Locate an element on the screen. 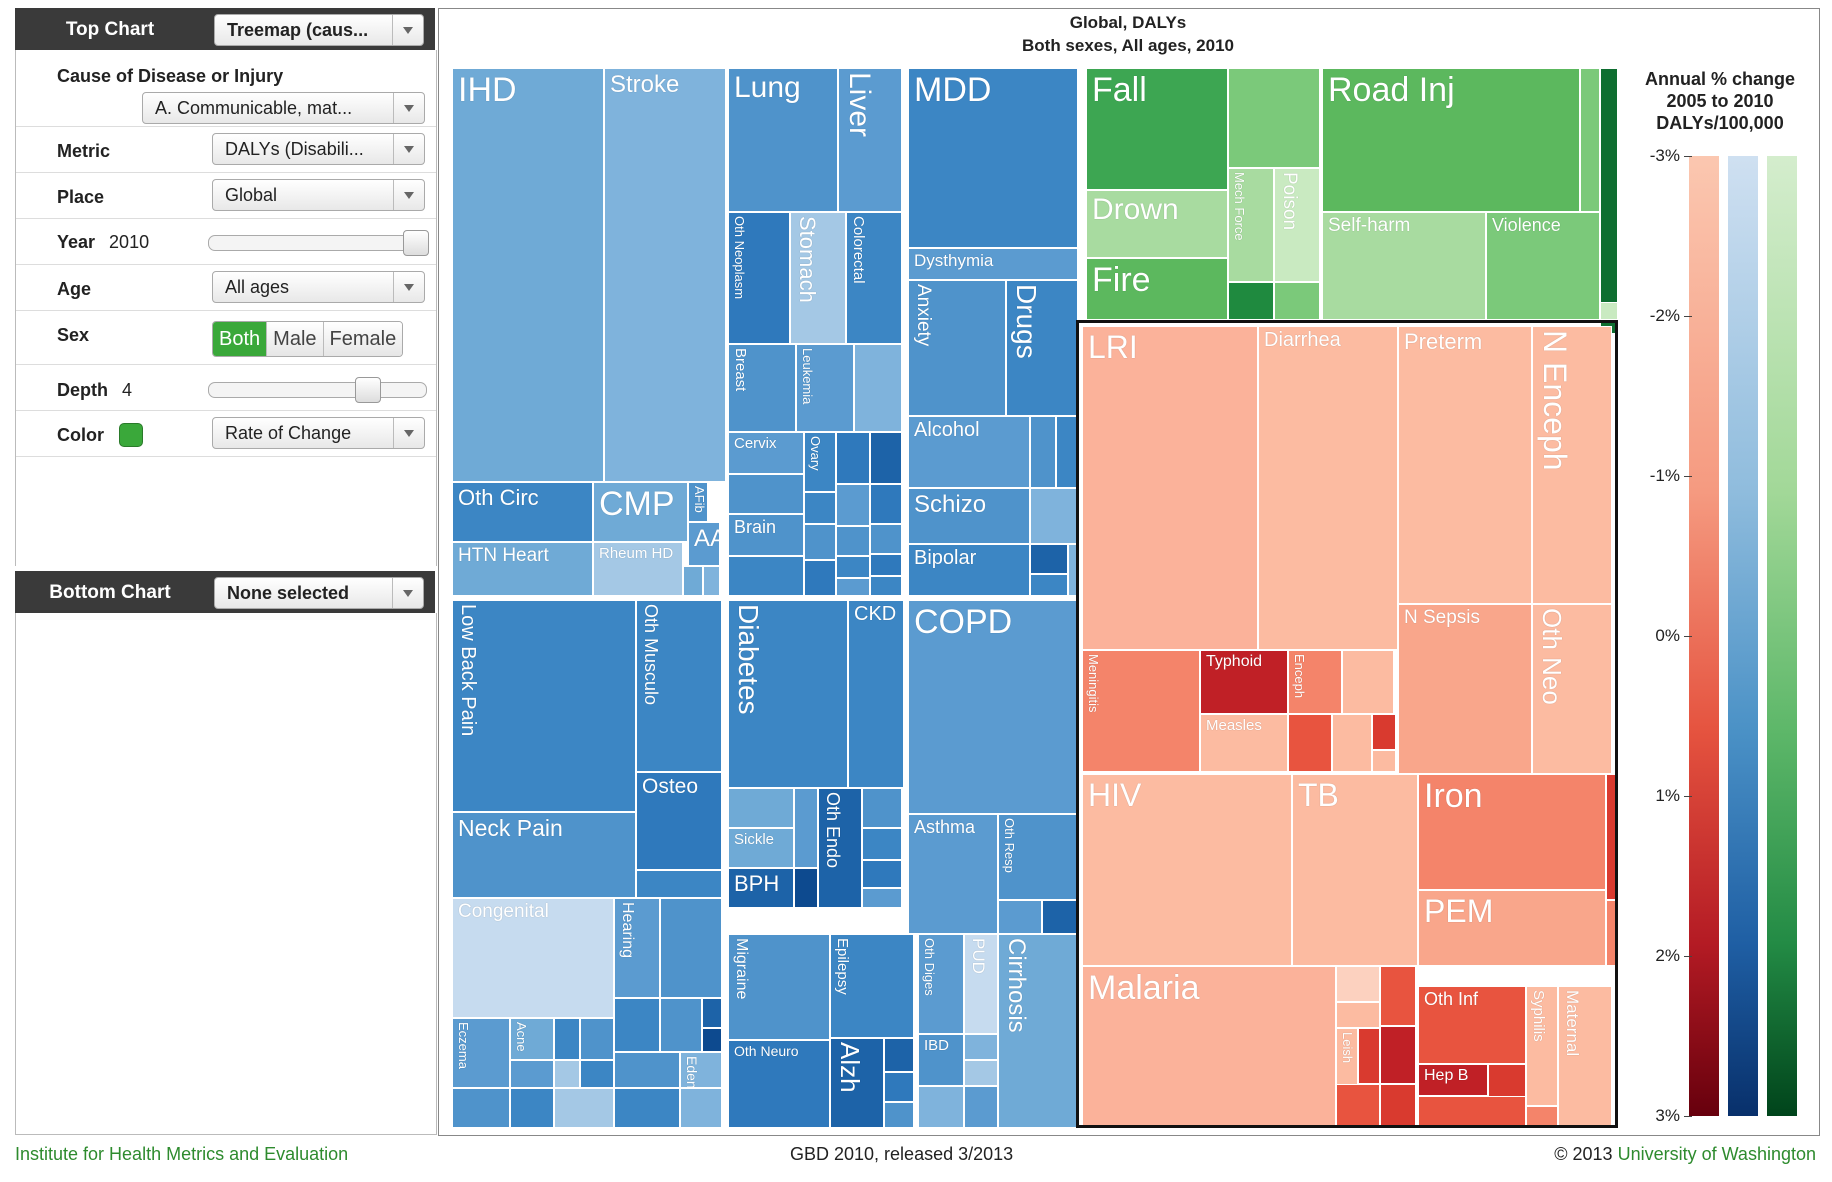 This screenshot has width=1832, height=1182. treemap-cell-rheum-hd: Rheum HD is located at coordinates (638, 569).